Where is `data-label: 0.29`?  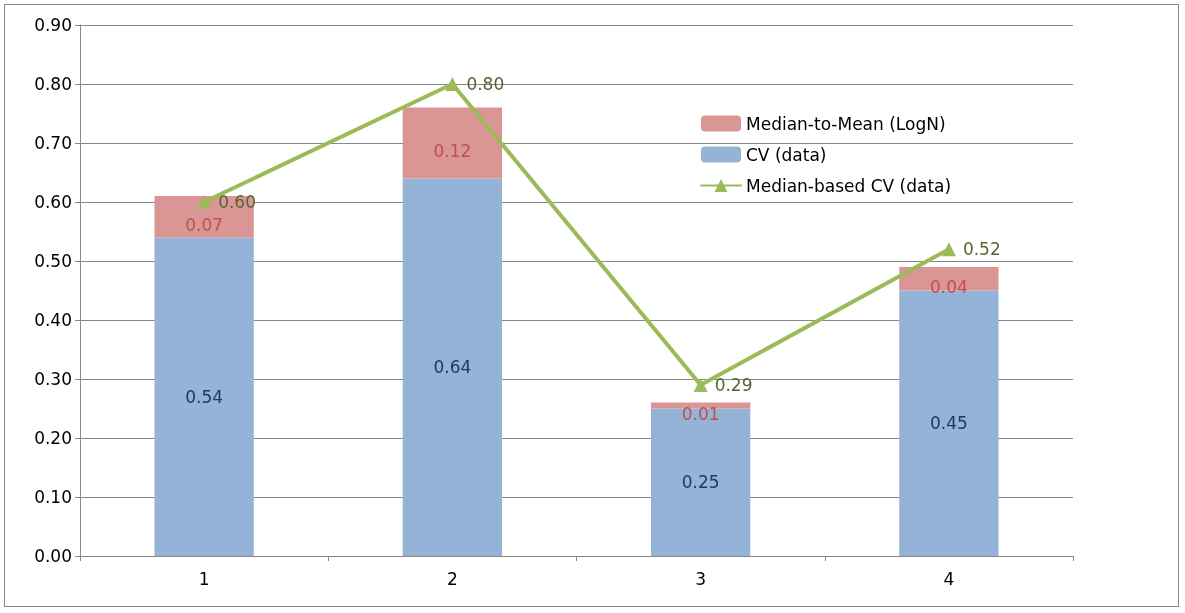 data-label: 0.29 is located at coordinates (733, 384).